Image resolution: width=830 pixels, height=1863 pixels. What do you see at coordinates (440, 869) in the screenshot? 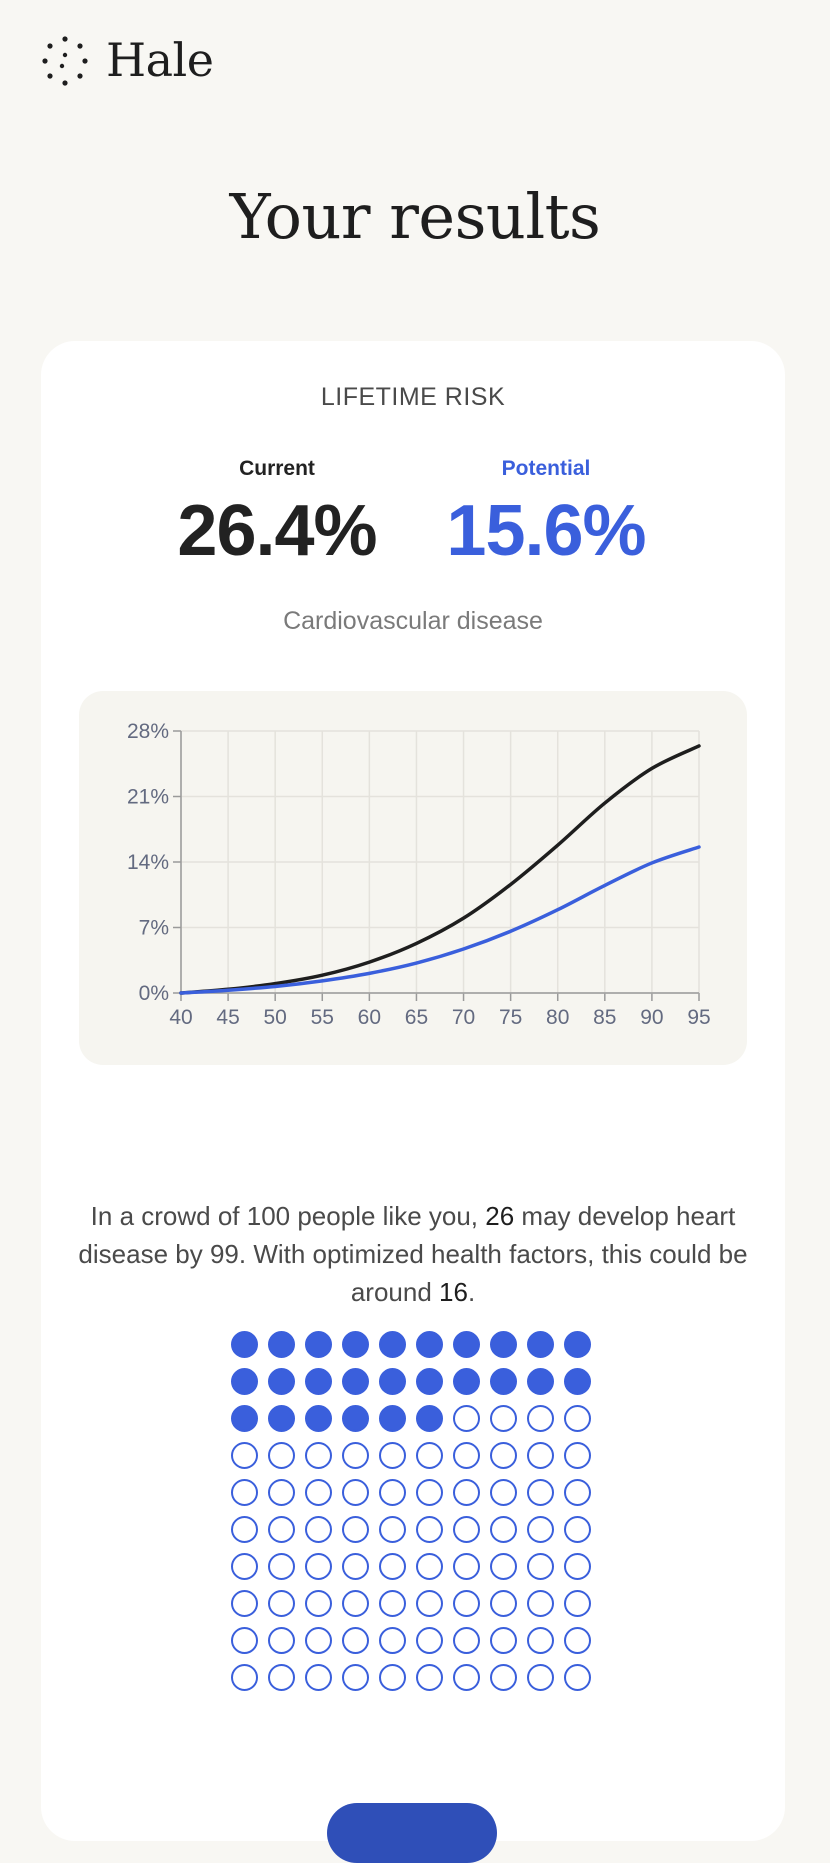
I see `current-risk-line` at bounding box center [440, 869].